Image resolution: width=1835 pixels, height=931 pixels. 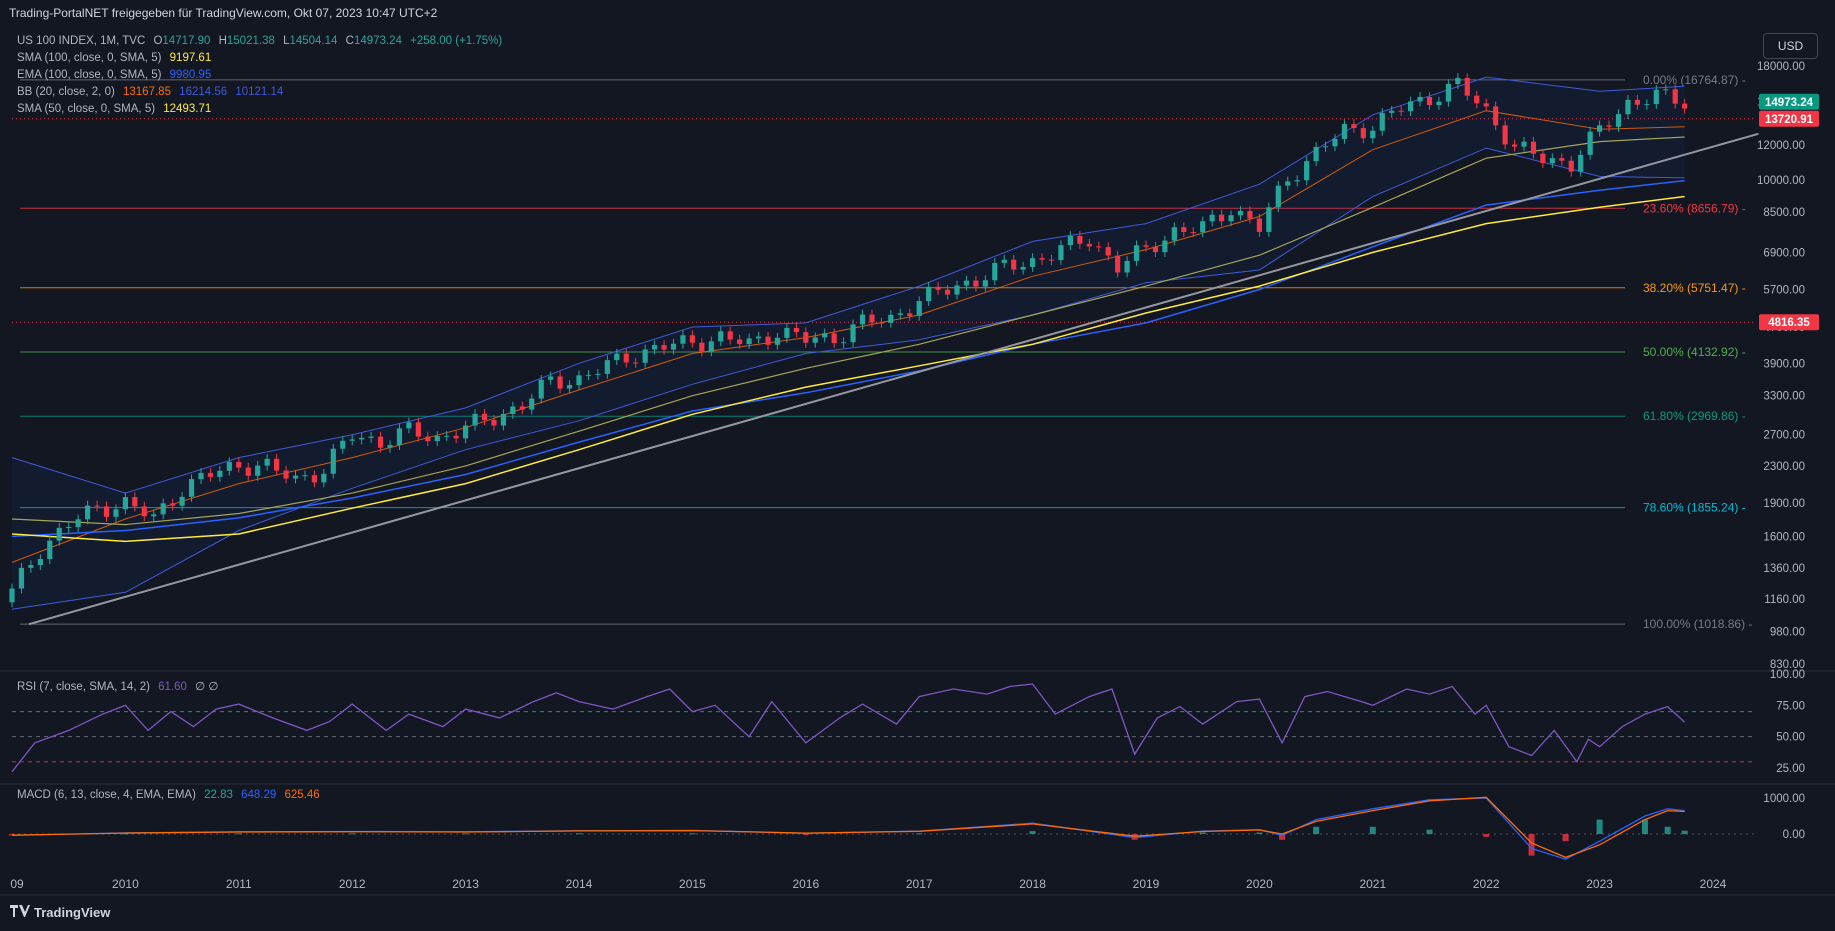 What do you see at coordinates (1790, 769) in the screenshot?
I see `rsi-tick-label: 25.00` at bounding box center [1790, 769].